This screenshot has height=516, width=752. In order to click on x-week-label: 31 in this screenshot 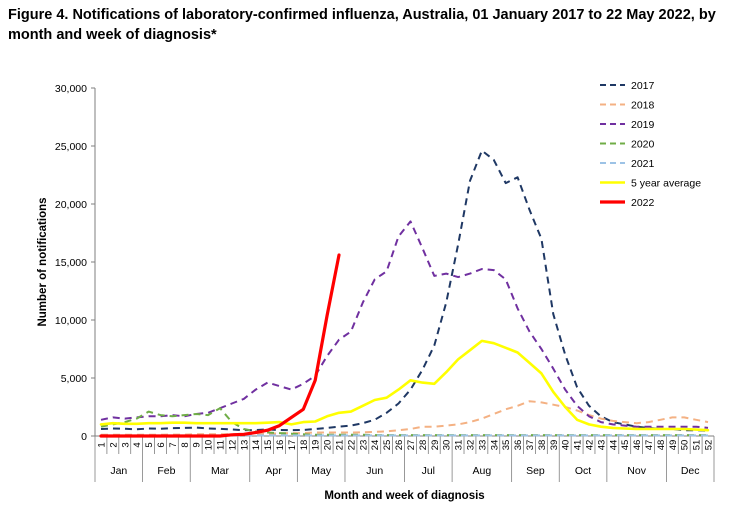, I will do `click(459, 445)`.